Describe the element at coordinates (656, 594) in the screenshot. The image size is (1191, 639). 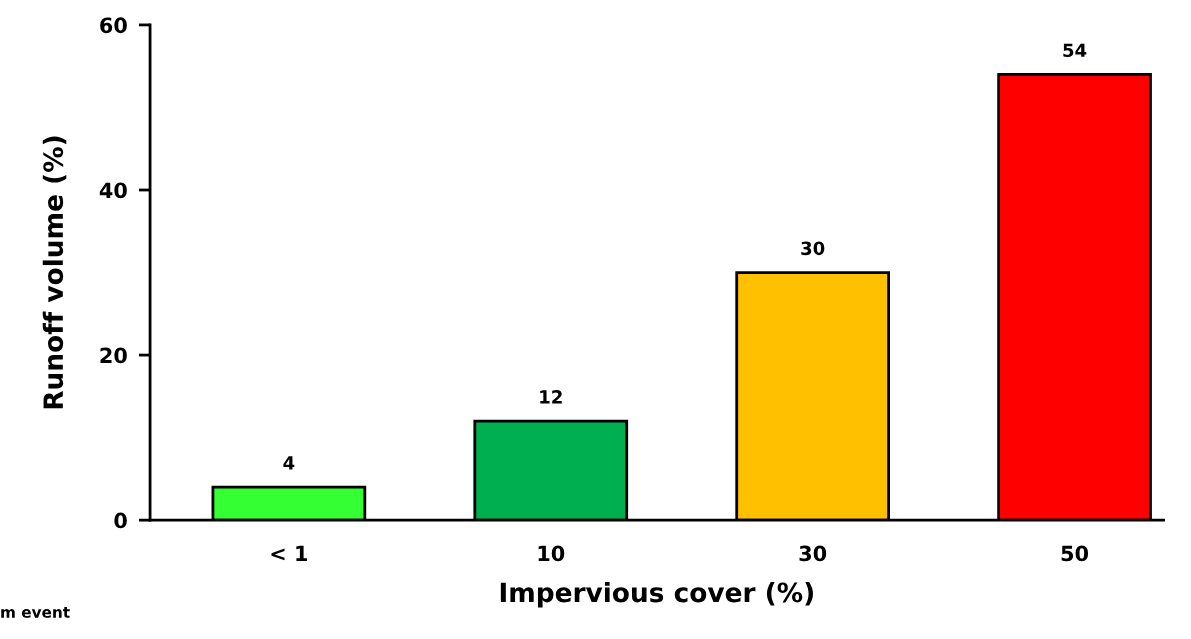
I see `x-axis-title: Impervious cover (%)` at that location.